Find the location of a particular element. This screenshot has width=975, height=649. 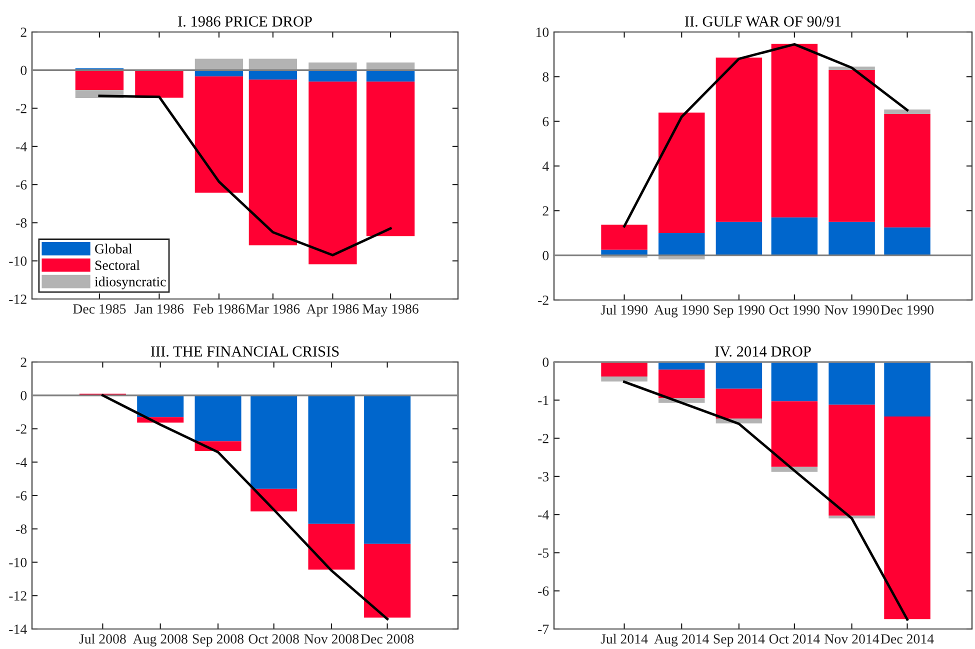

x-tick-label: Nov 2014 is located at coordinates (852, 639).